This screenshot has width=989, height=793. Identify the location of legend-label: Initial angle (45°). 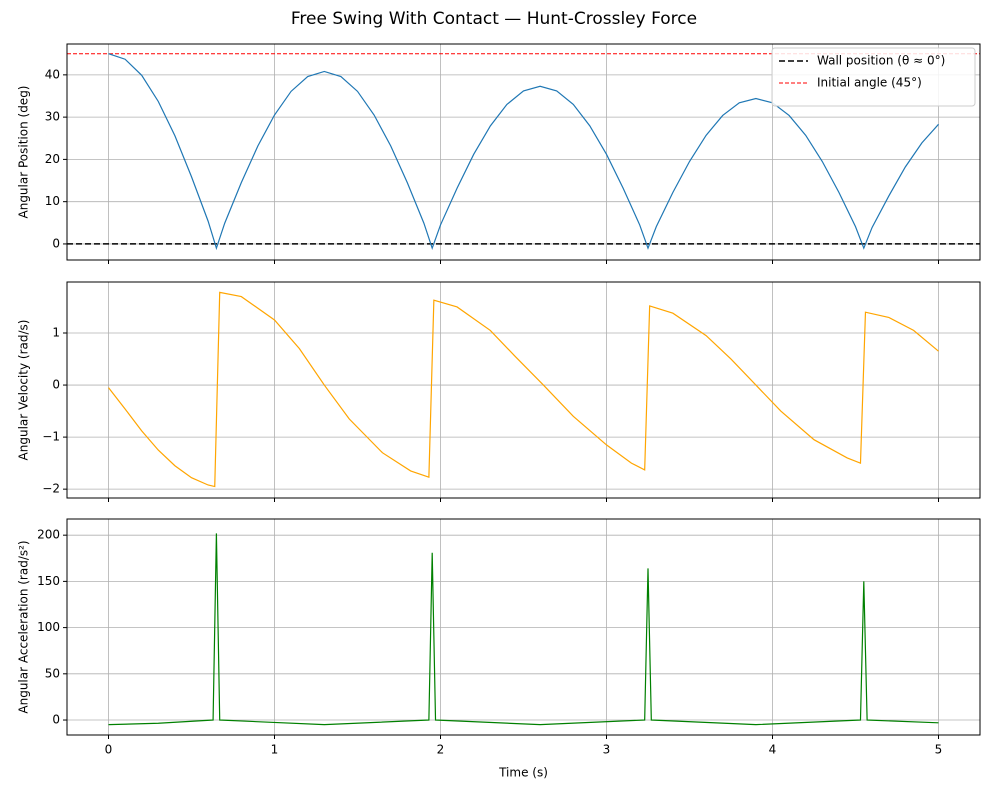
(869, 83).